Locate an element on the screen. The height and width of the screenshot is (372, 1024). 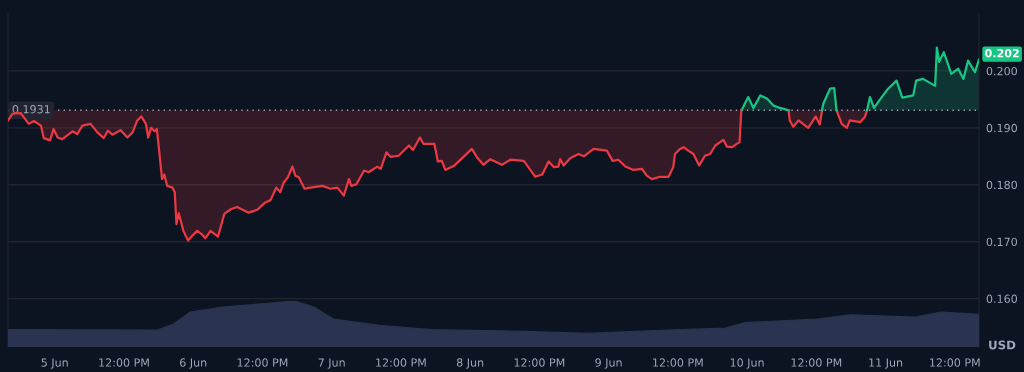
x-tick-label: 5 Jun is located at coordinates (54, 363).